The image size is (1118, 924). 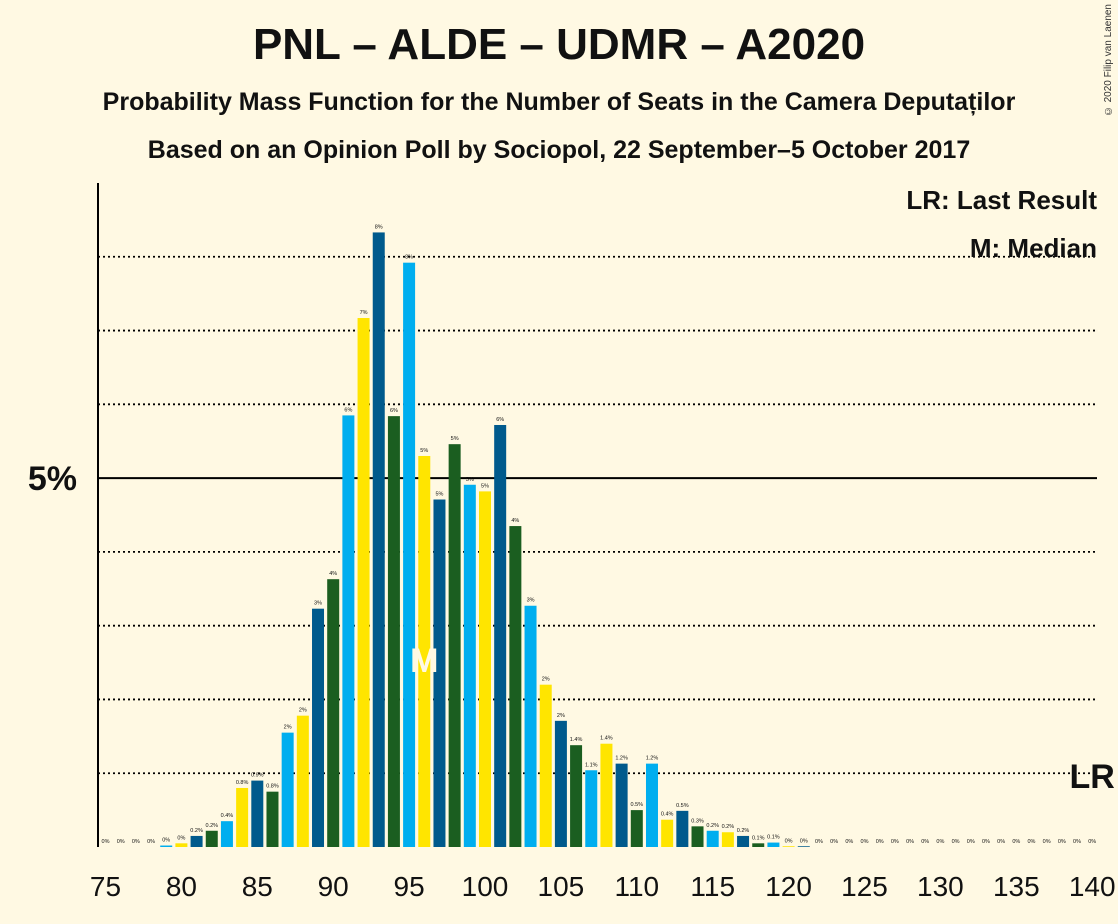 I want to click on x-tick-label: 130, so click(x=940, y=886).